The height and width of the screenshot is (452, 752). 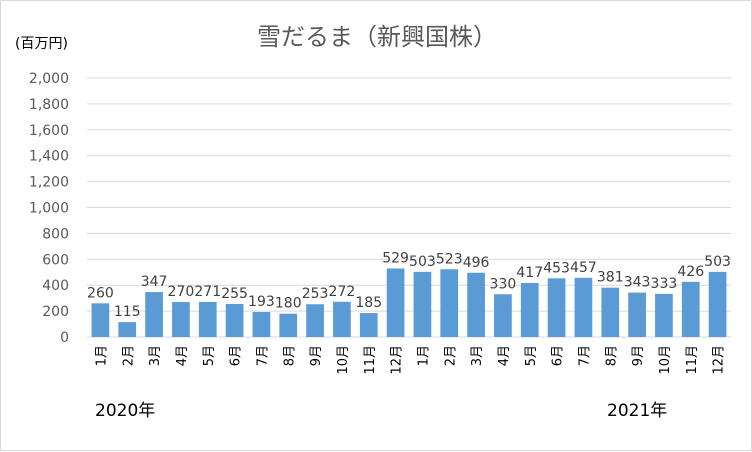 I want to click on data-label: 193, so click(x=261, y=302).